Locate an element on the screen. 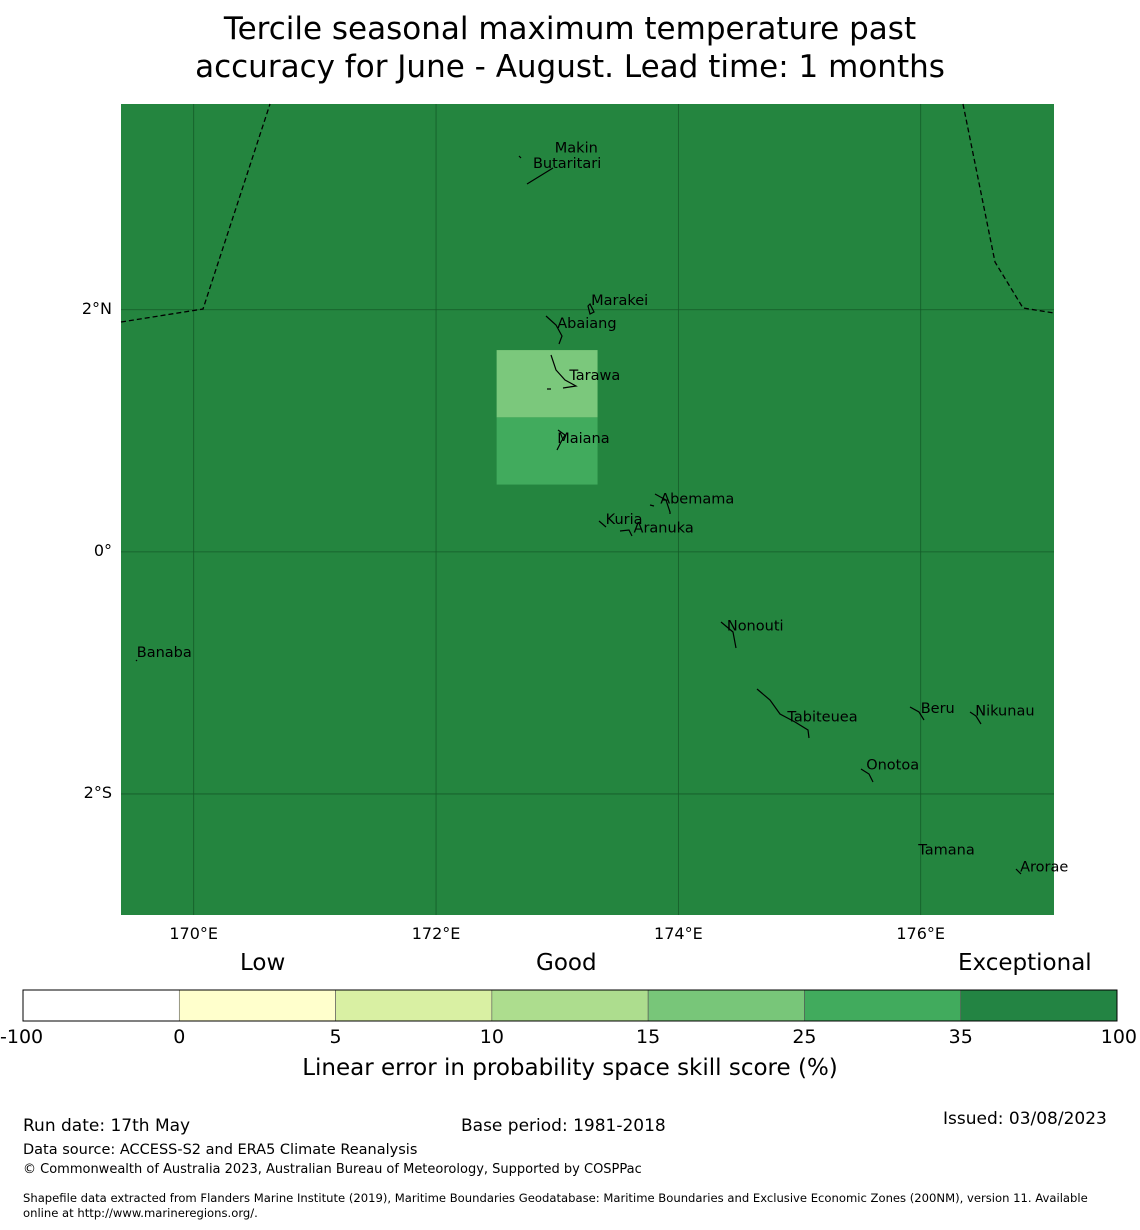 Image resolution: width=1140 pixels, height=1230 pixels. base-period: Base period: 1981-2018 is located at coordinates (563, 1126).